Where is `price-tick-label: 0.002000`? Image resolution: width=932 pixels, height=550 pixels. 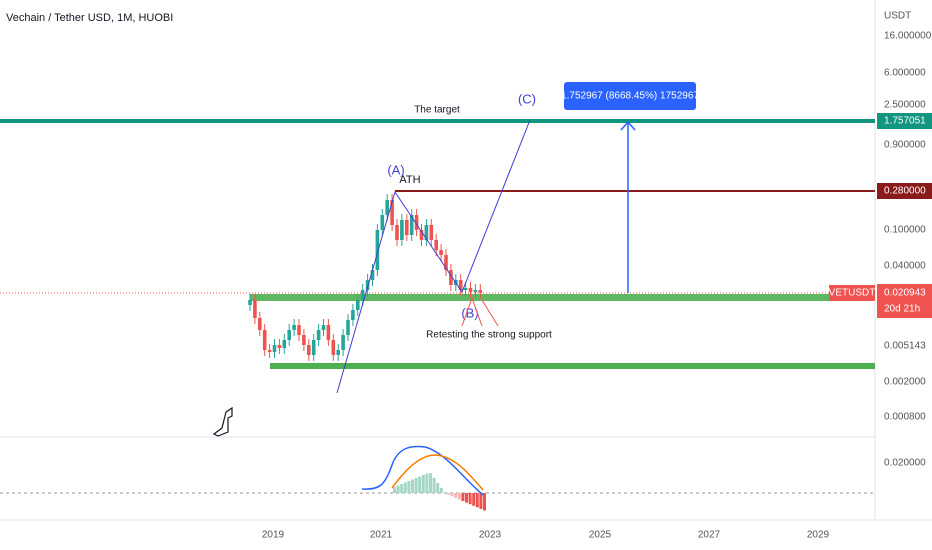 price-tick-label: 0.002000 is located at coordinates (905, 382).